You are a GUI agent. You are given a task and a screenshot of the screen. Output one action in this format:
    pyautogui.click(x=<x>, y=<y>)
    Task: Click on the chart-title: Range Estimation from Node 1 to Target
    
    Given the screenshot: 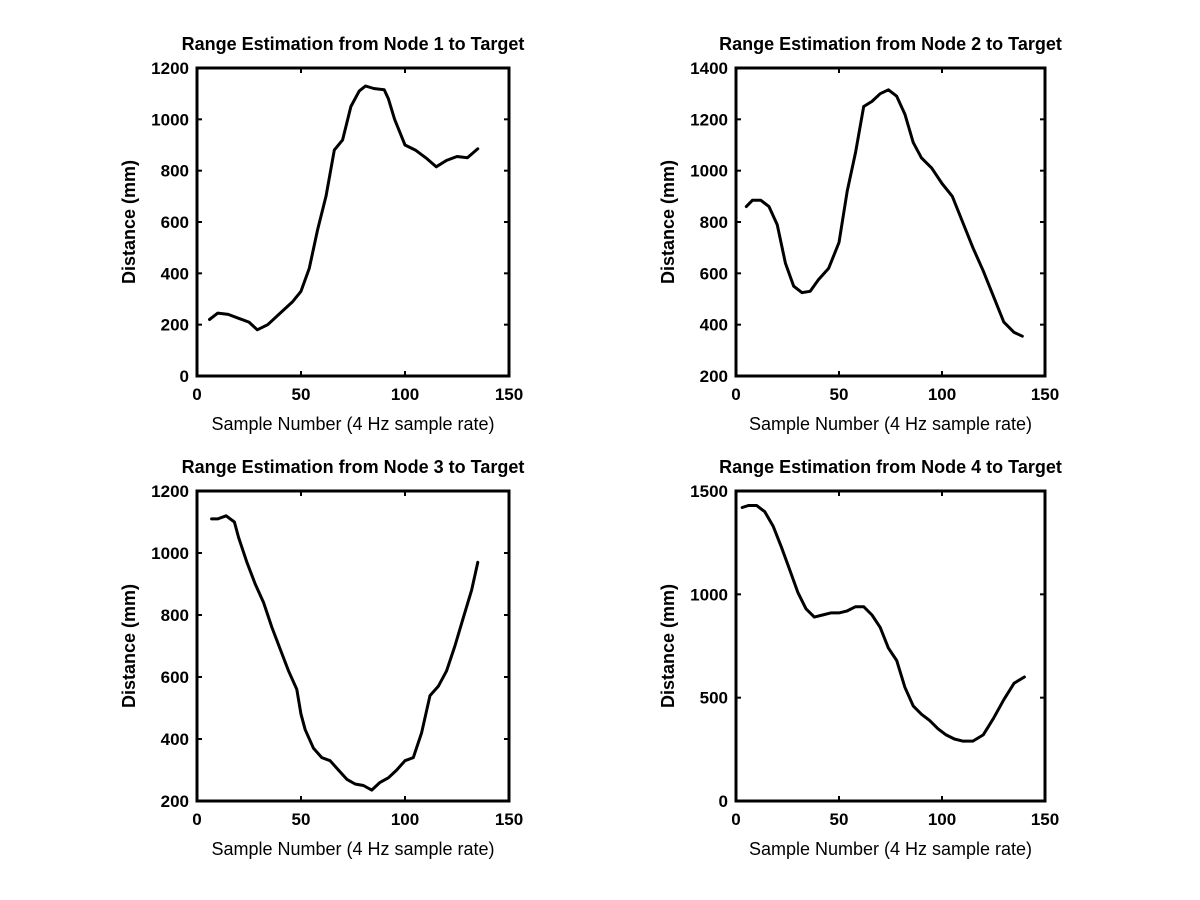 What is the action you would take?
    pyautogui.click(x=353, y=44)
    